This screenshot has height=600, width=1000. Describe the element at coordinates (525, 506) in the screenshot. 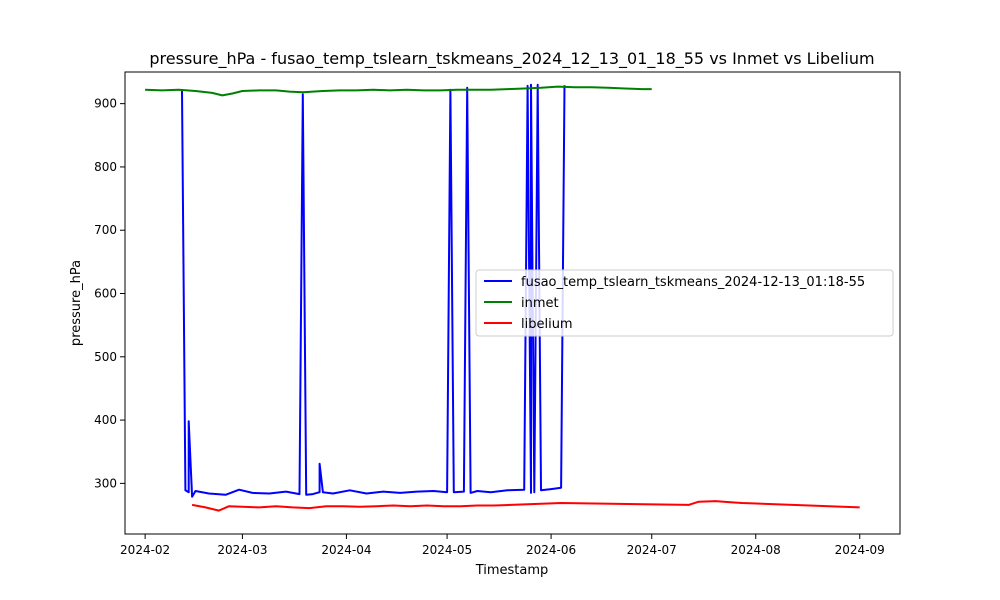

I see `series-line-libelium` at that location.